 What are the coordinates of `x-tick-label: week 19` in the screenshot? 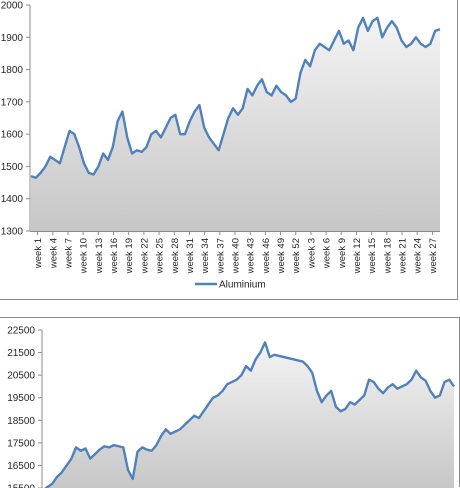 It's located at (129, 256).